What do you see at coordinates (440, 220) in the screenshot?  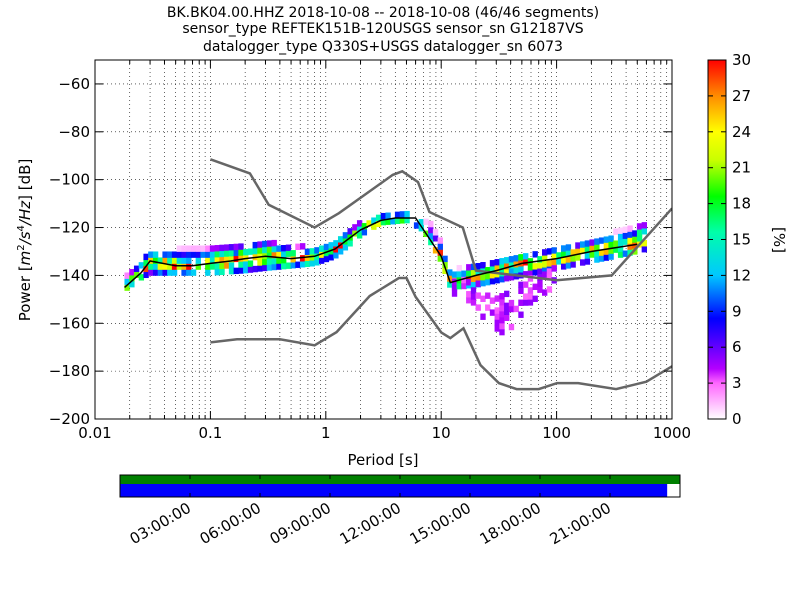 I see `new-high-noise-model-line` at bounding box center [440, 220].